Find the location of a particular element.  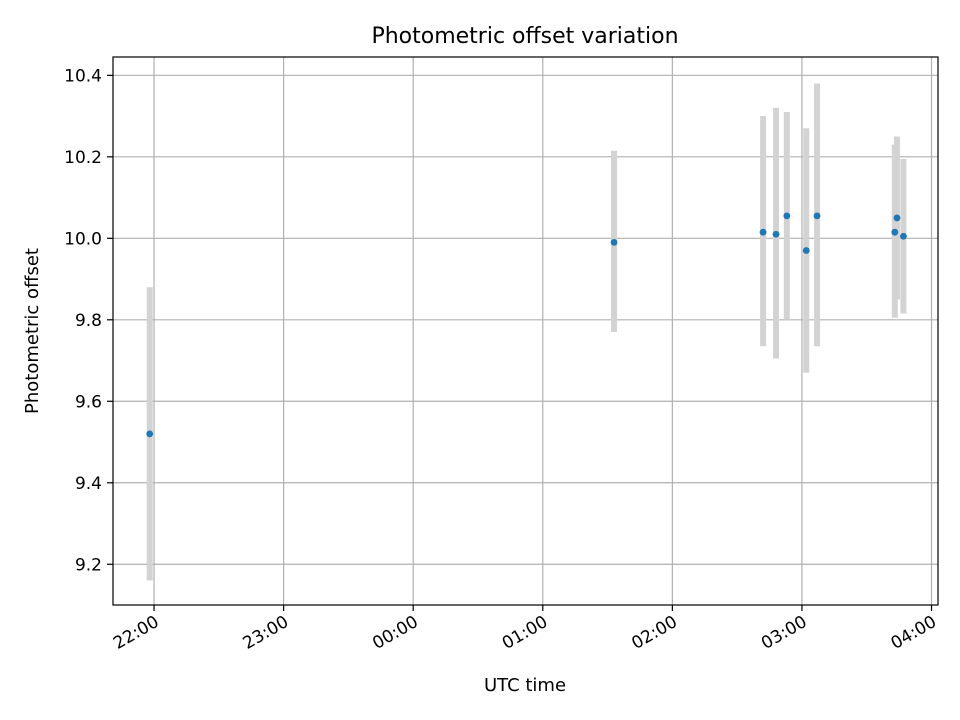

y-axis-label: Photometric offset is located at coordinates (32, 331).